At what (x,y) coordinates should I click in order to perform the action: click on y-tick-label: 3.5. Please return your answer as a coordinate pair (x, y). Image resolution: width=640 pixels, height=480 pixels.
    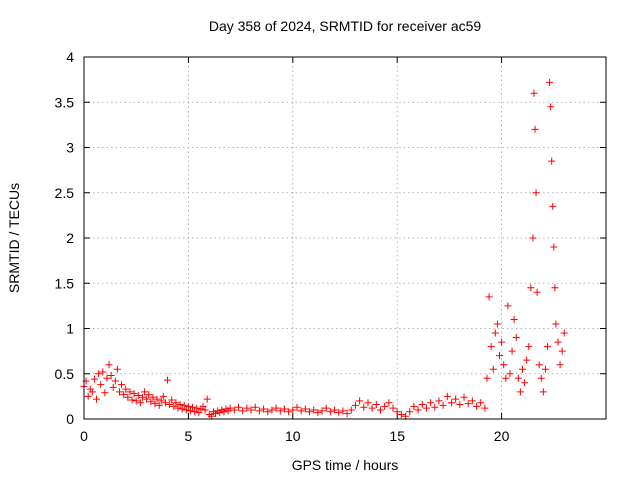
    Looking at the image, I should click on (65, 102).